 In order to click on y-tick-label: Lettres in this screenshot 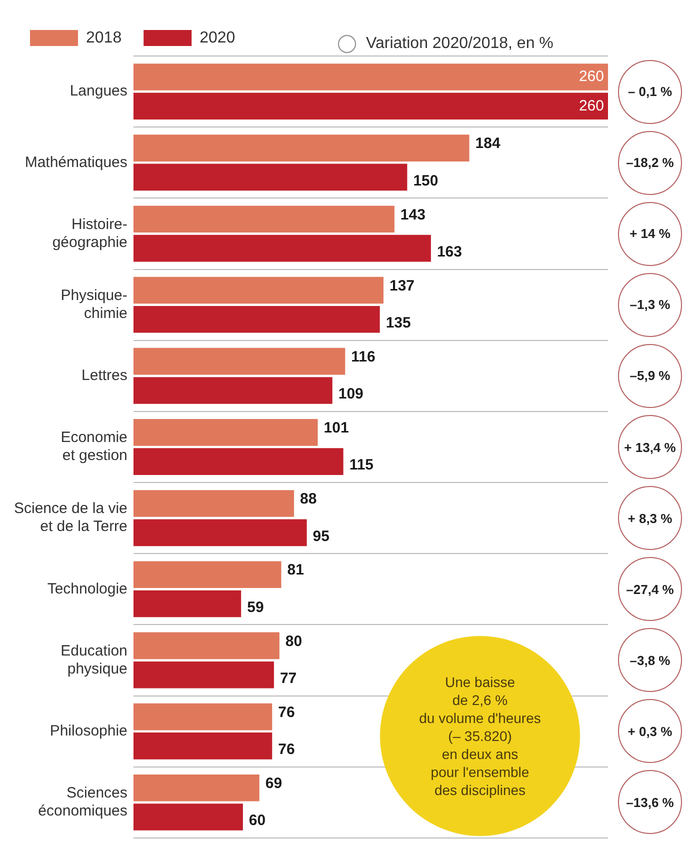, I will do `click(105, 375)`.